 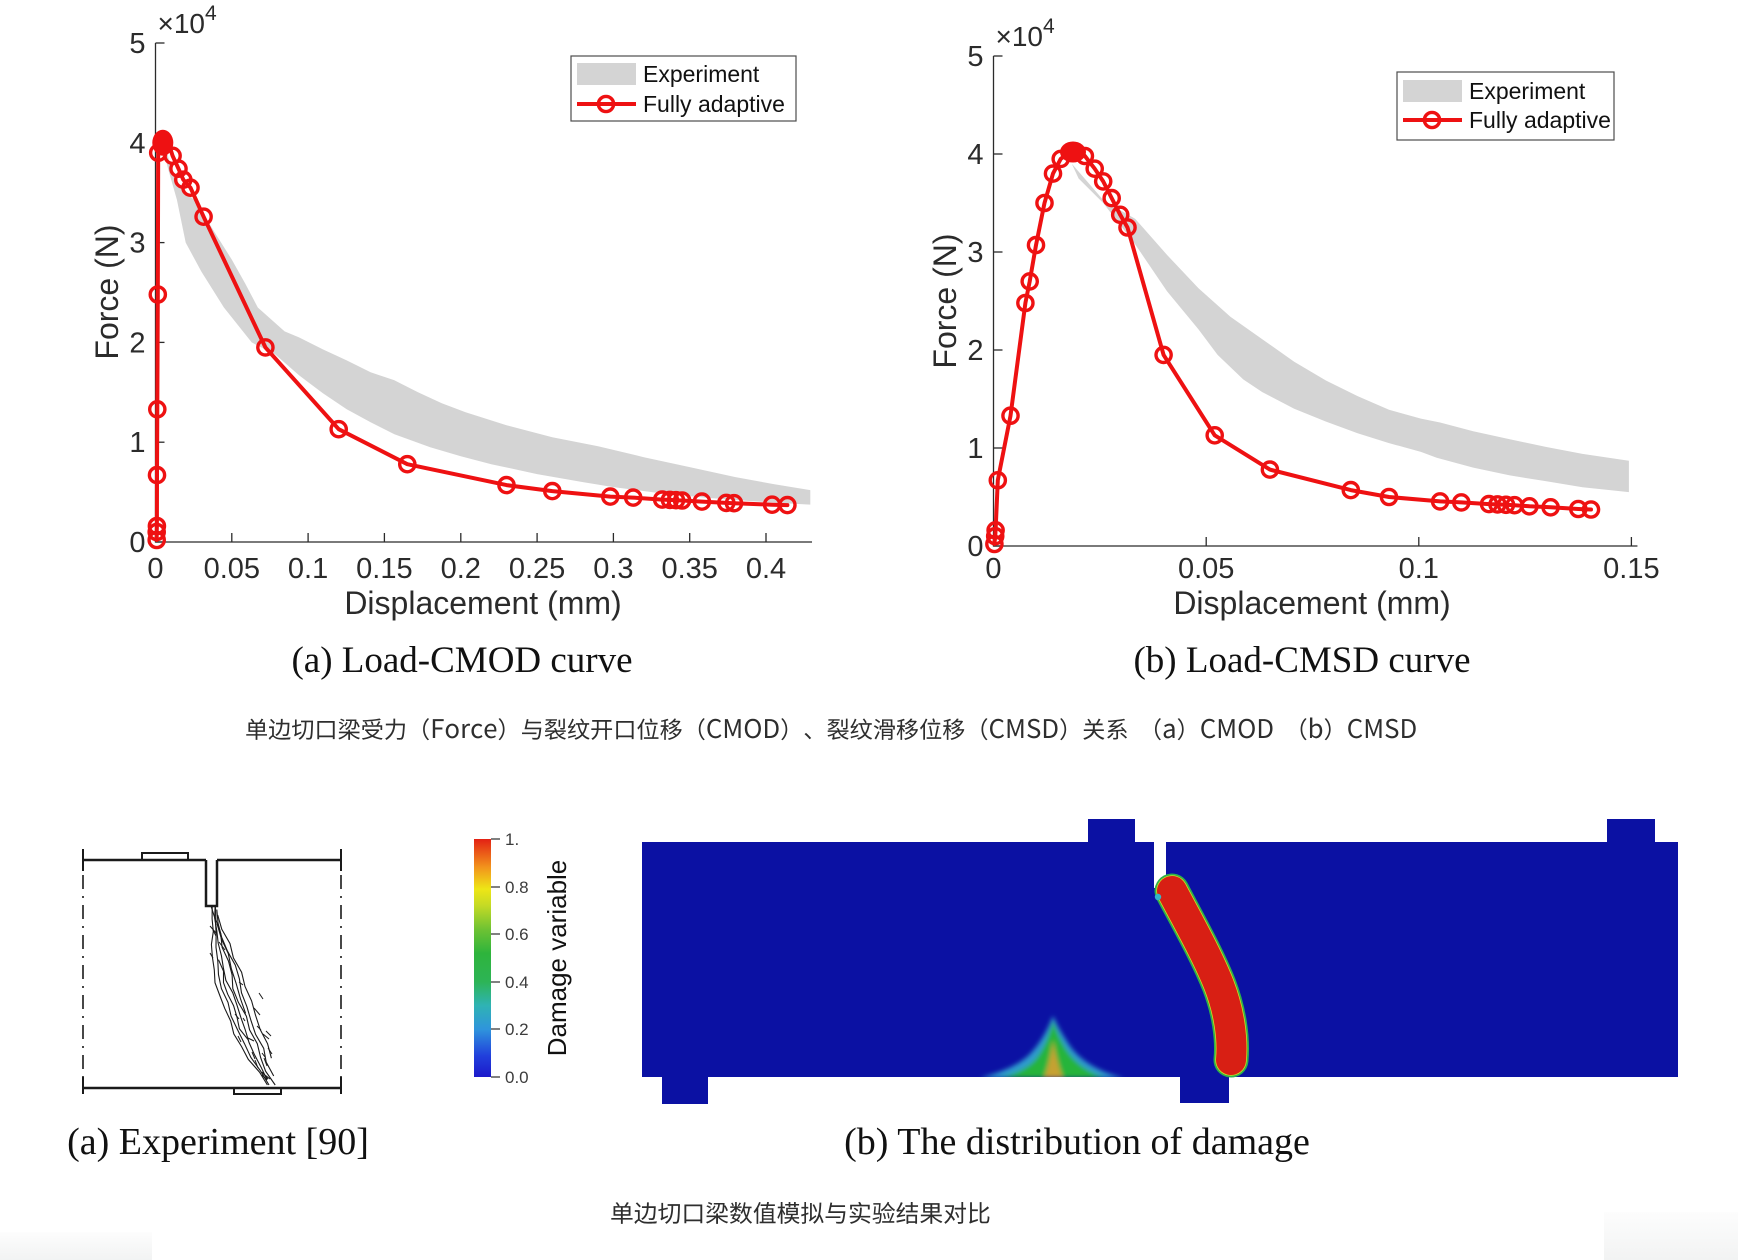 What do you see at coordinates (537, 569) in the screenshot?
I see `svg-text: 0.25` at bounding box center [537, 569].